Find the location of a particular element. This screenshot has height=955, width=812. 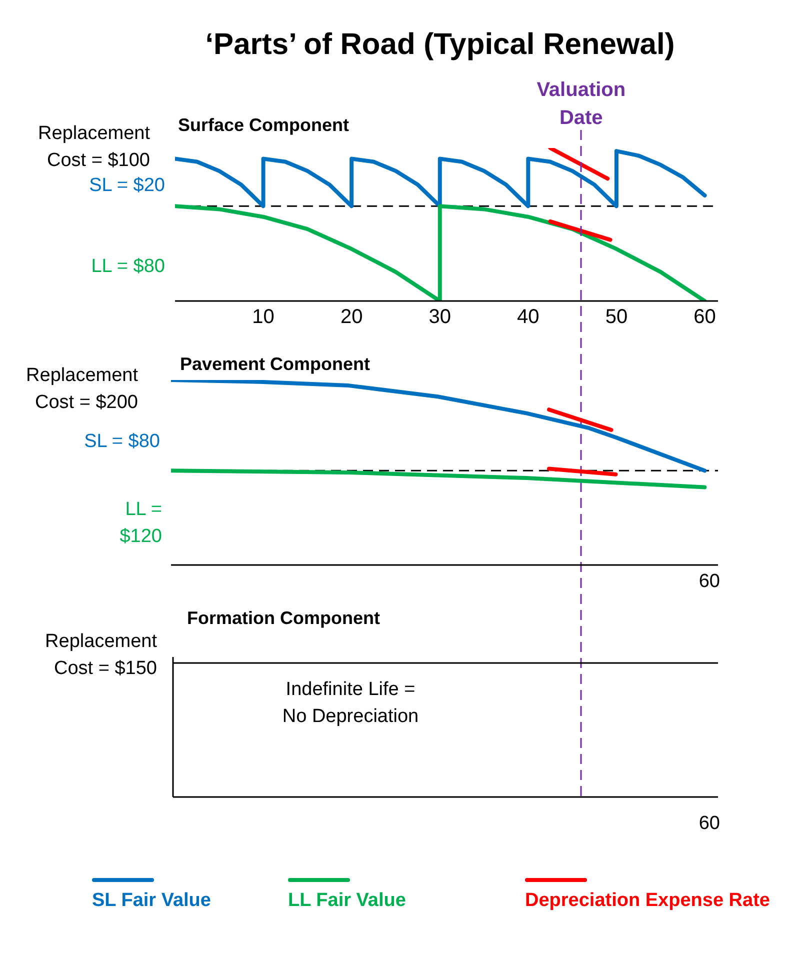

text: LL = $120 is located at coordinates (140, 523).